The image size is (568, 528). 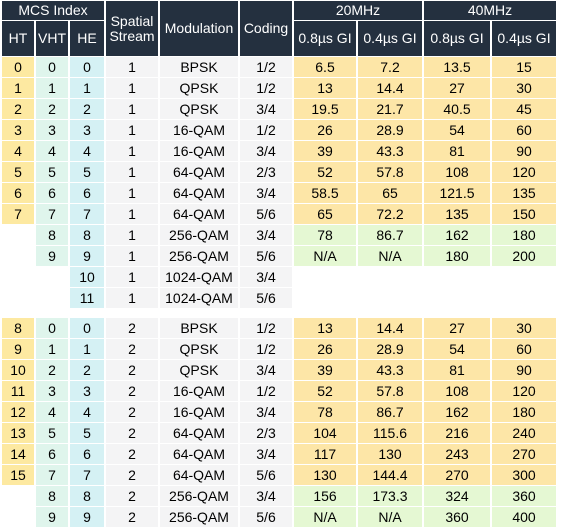 What do you see at coordinates (524, 235) in the screenshot?
I see `rate-40mhz-04gi-cell: 180` at bounding box center [524, 235].